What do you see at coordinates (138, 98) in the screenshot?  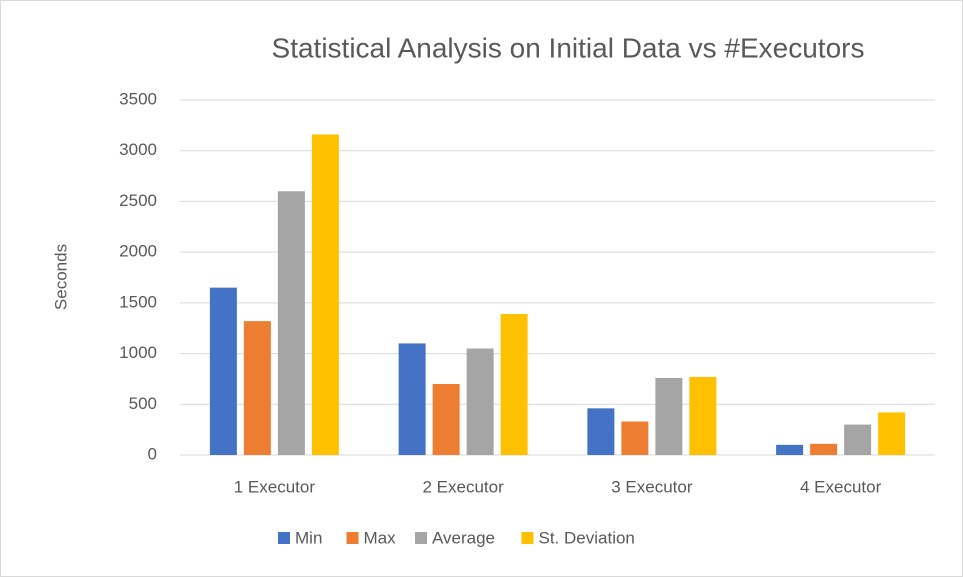 I see `y-tick-label: 3500` at bounding box center [138, 98].